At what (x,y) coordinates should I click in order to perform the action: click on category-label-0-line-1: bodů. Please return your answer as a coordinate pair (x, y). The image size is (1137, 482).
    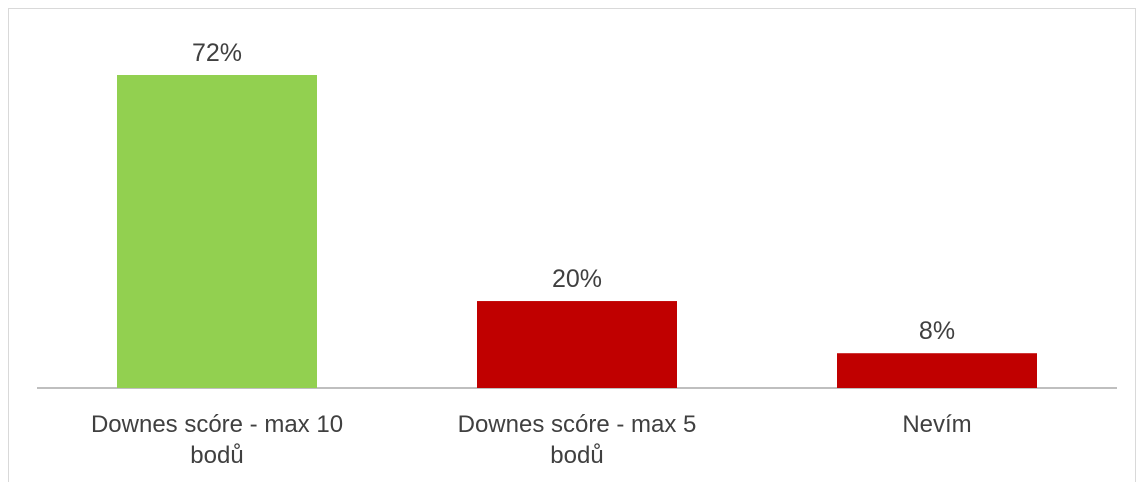
    Looking at the image, I should click on (216, 455).